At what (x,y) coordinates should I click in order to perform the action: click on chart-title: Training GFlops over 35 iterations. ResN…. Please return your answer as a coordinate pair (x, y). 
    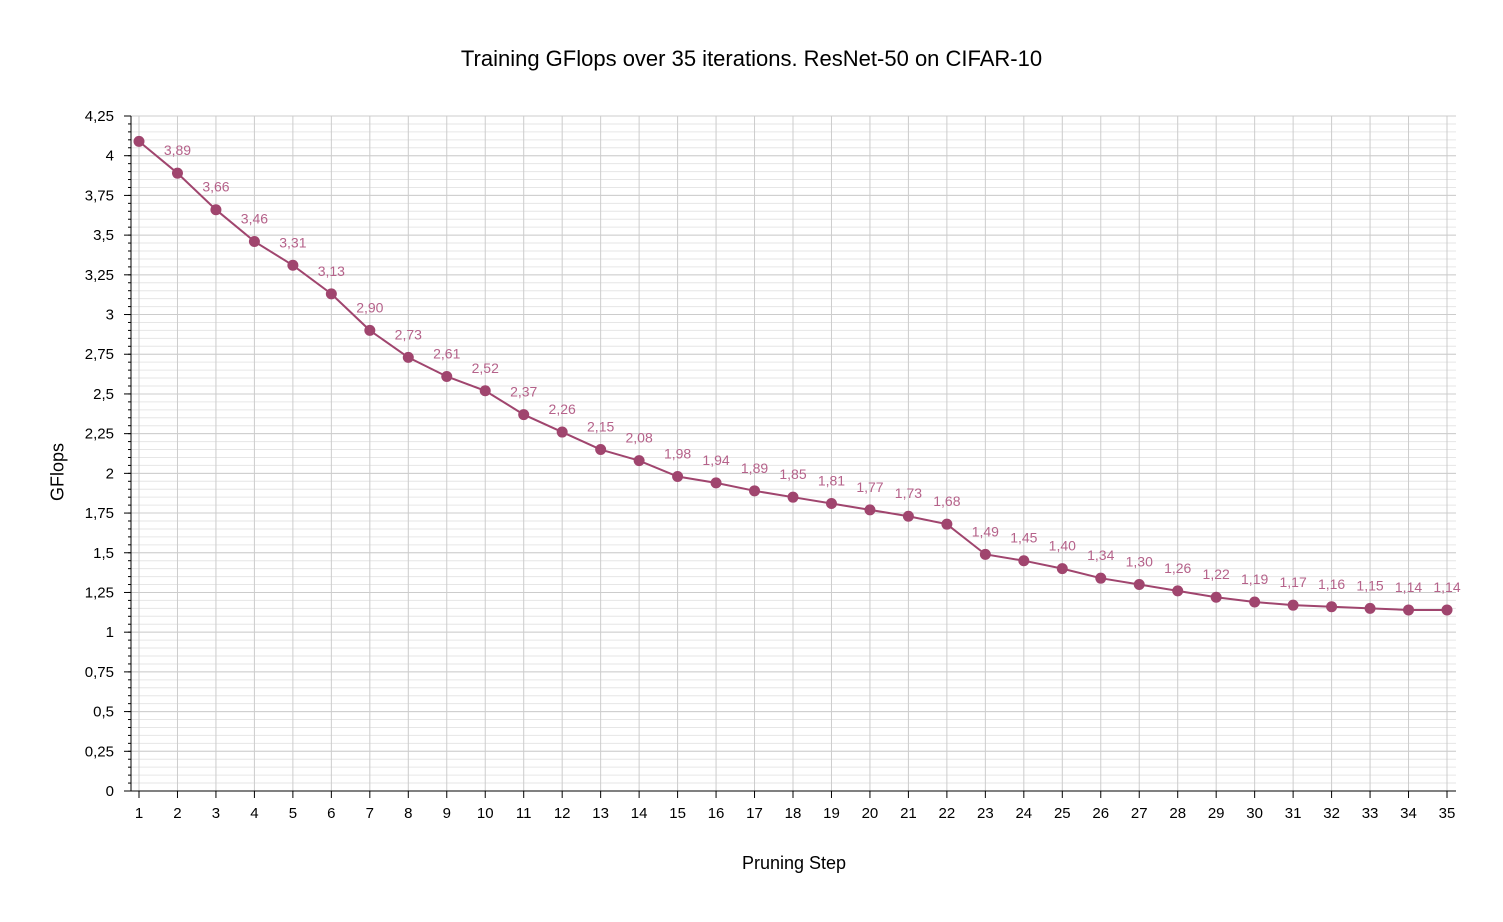
    Looking at the image, I should click on (751, 58).